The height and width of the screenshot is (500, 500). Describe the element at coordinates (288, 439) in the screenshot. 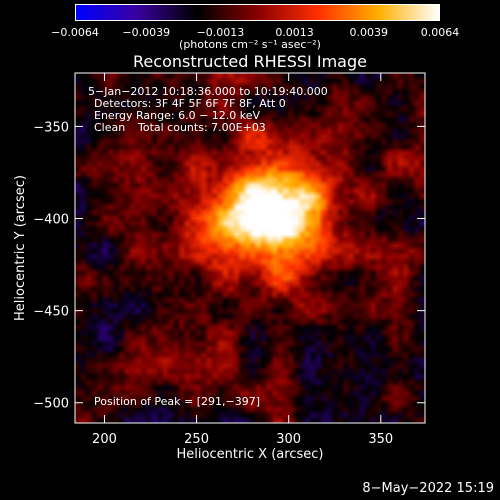

I see `x-tick-label: 300` at that location.